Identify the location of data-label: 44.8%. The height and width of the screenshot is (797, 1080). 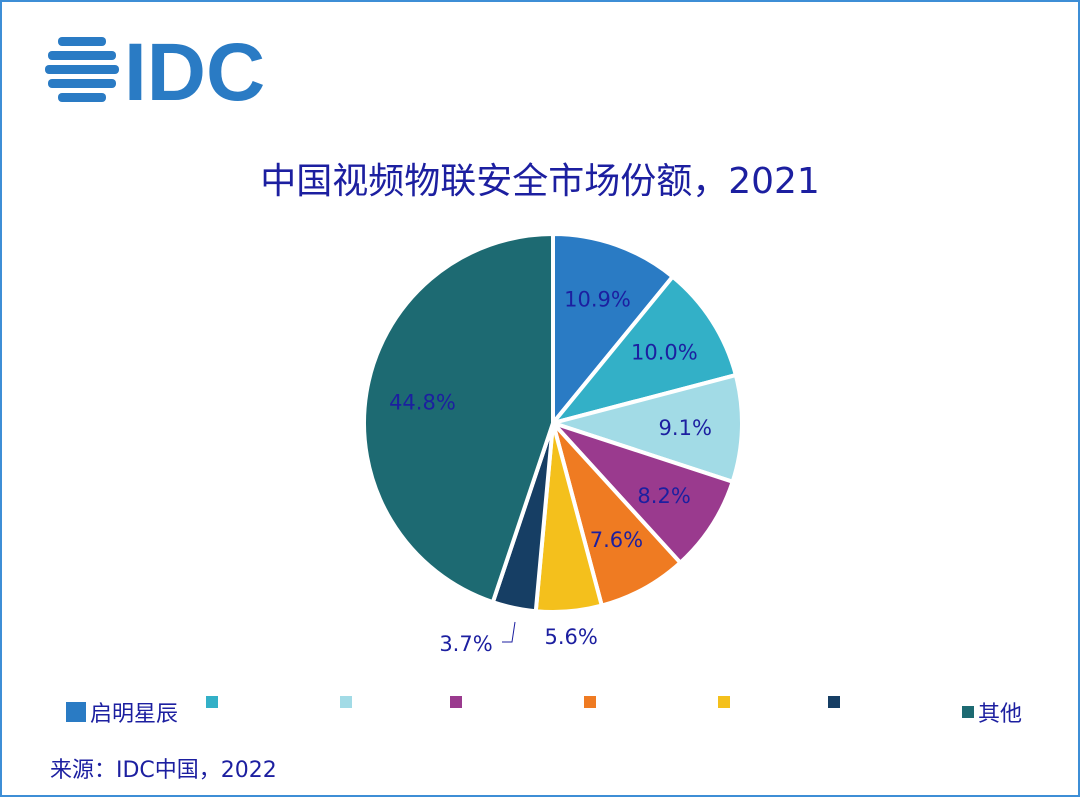
(422, 403).